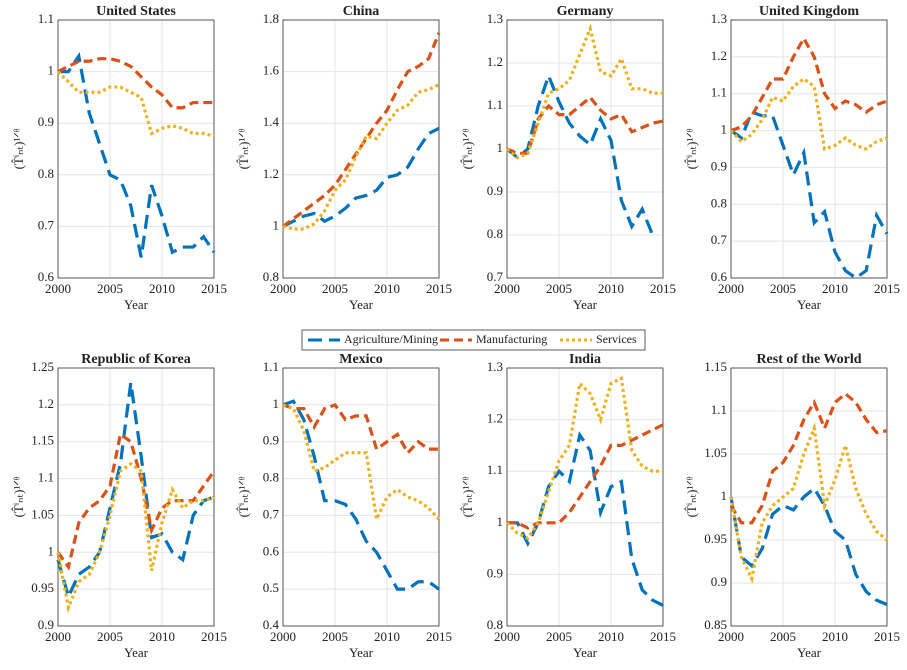 Image resolution: width=907 pixels, height=670 pixels. Describe the element at coordinates (715, 624) in the screenshot. I see `y-tick-label: 0.85` at that location.